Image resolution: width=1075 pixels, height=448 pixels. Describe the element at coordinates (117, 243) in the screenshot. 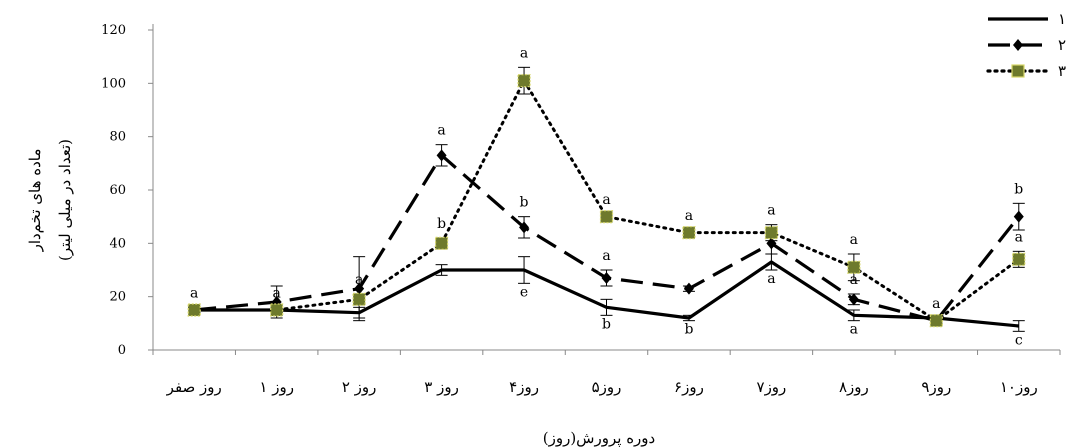

I see `y-tick-label: 40` at that location.